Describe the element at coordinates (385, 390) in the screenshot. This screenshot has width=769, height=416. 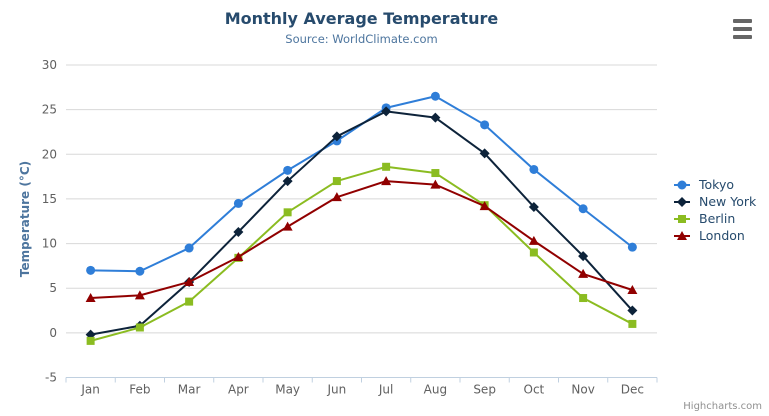
I see `x-axis-label: Jul` at that location.